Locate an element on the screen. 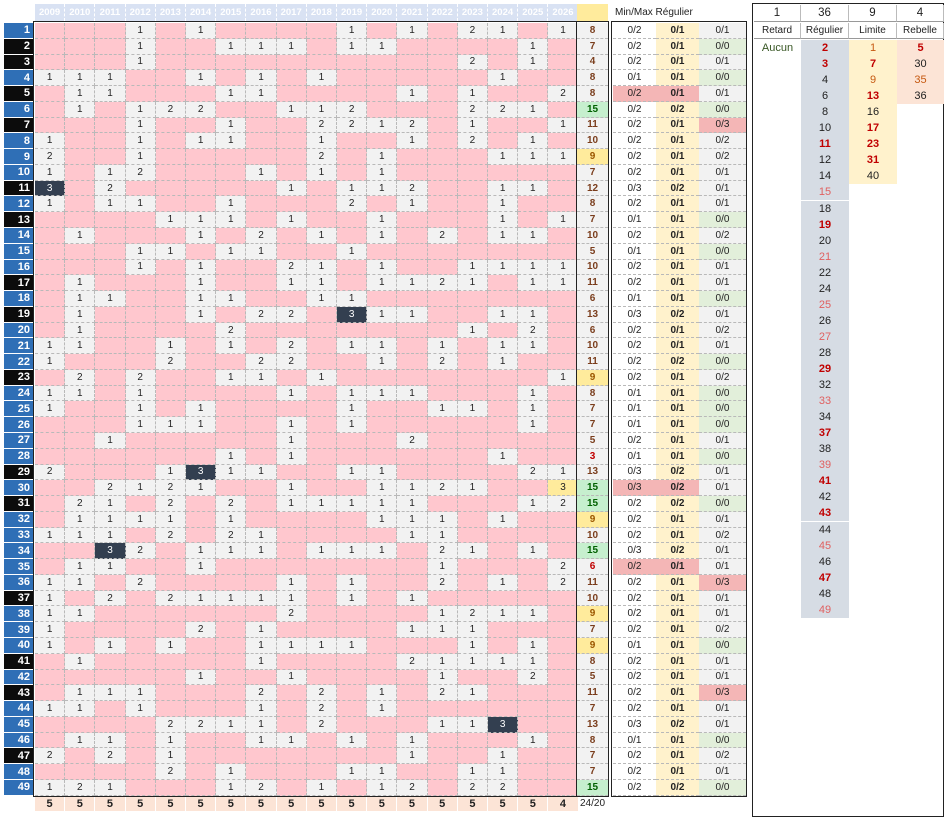 The height and width of the screenshot is (824, 947). year-header-2009: 2009 is located at coordinates (50, 12).